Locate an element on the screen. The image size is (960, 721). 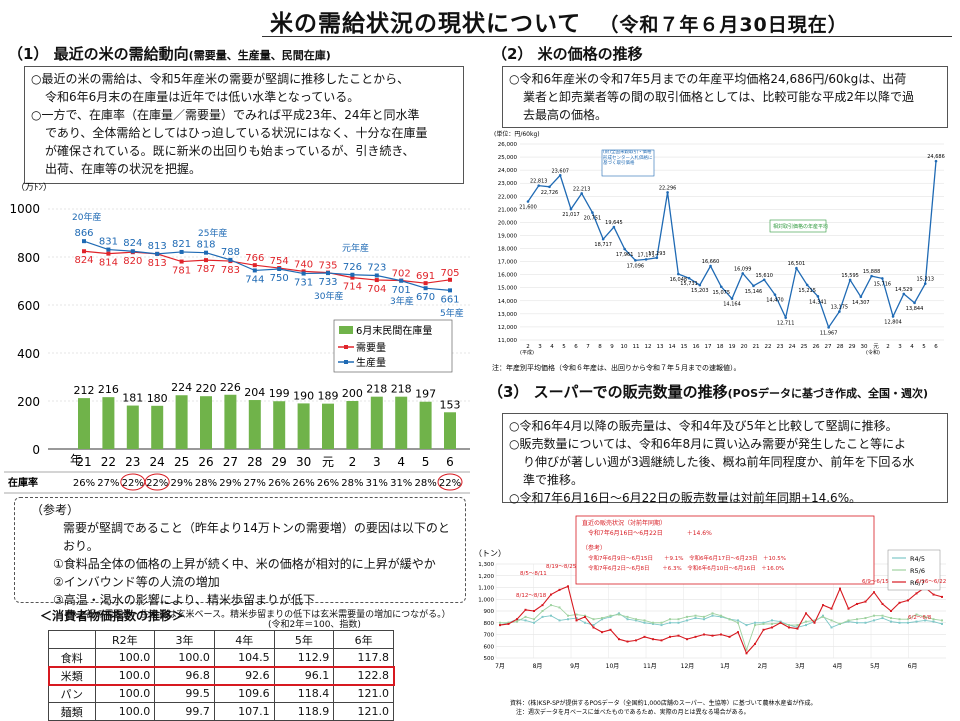
x-tick-label: 1月 is located at coordinates (725, 666).